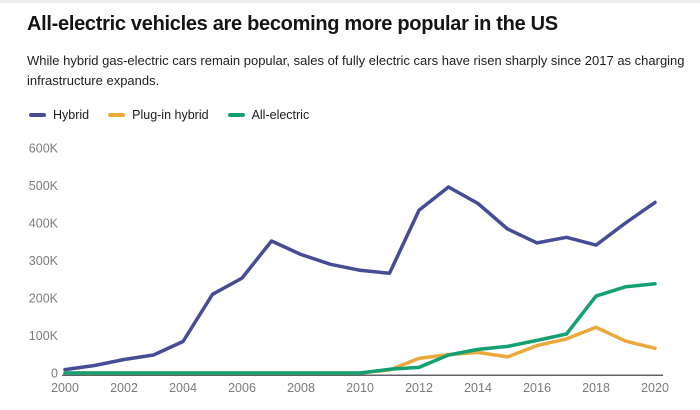 The image size is (700, 410). I want to click on y-axis-tick-label: 100K, so click(44, 336).